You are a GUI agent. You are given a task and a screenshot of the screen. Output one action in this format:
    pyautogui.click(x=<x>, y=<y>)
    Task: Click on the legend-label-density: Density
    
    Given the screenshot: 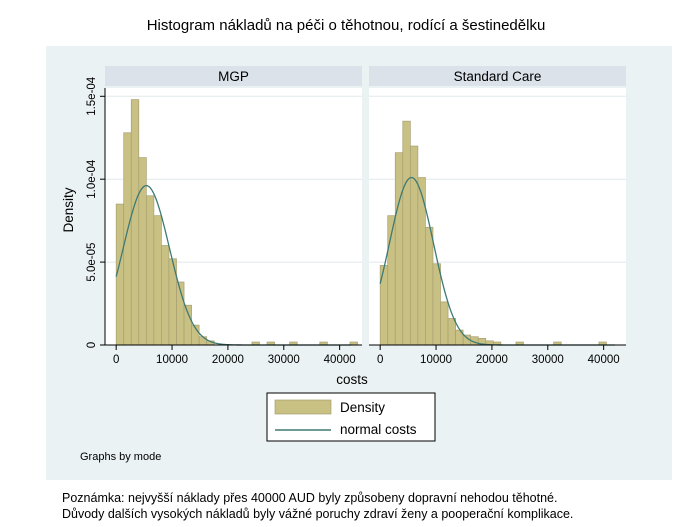 What is the action you would take?
    pyautogui.click(x=362, y=407)
    